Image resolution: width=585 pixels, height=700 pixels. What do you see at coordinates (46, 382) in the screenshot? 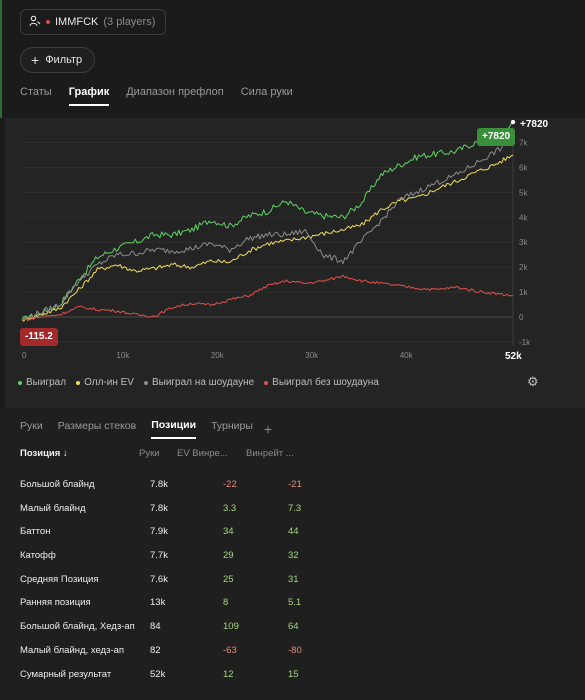
I see `legend-label-won: Выиграл` at bounding box center [46, 382].